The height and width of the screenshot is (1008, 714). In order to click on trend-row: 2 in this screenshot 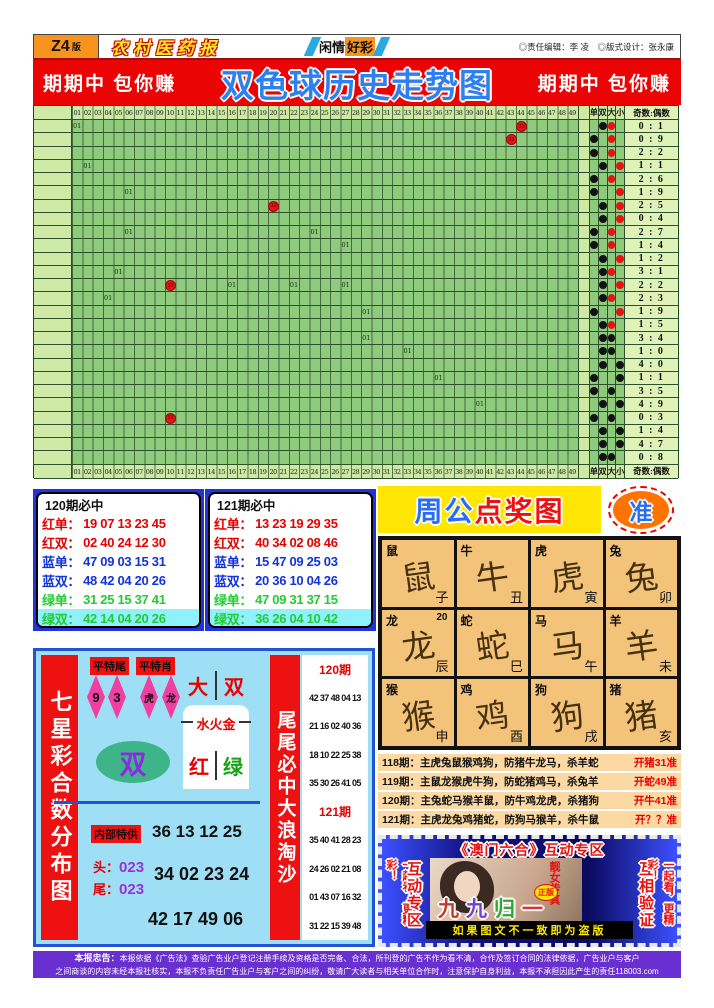, I will do `click(356, 153)`.